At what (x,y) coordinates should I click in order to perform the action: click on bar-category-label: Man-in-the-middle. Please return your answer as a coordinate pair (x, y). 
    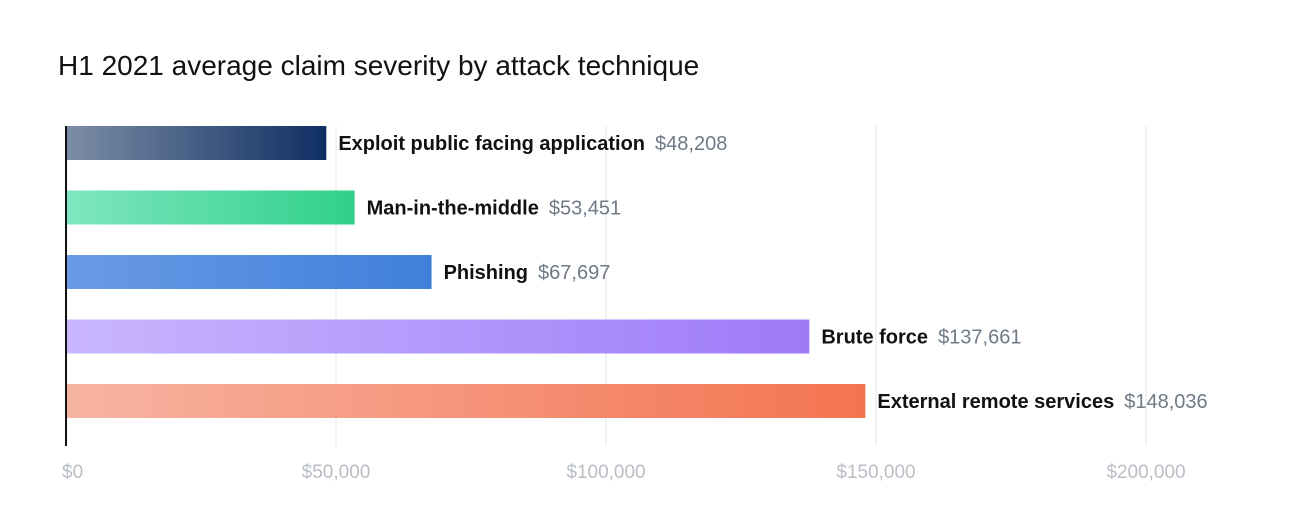
    Looking at the image, I should click on (453, 209).